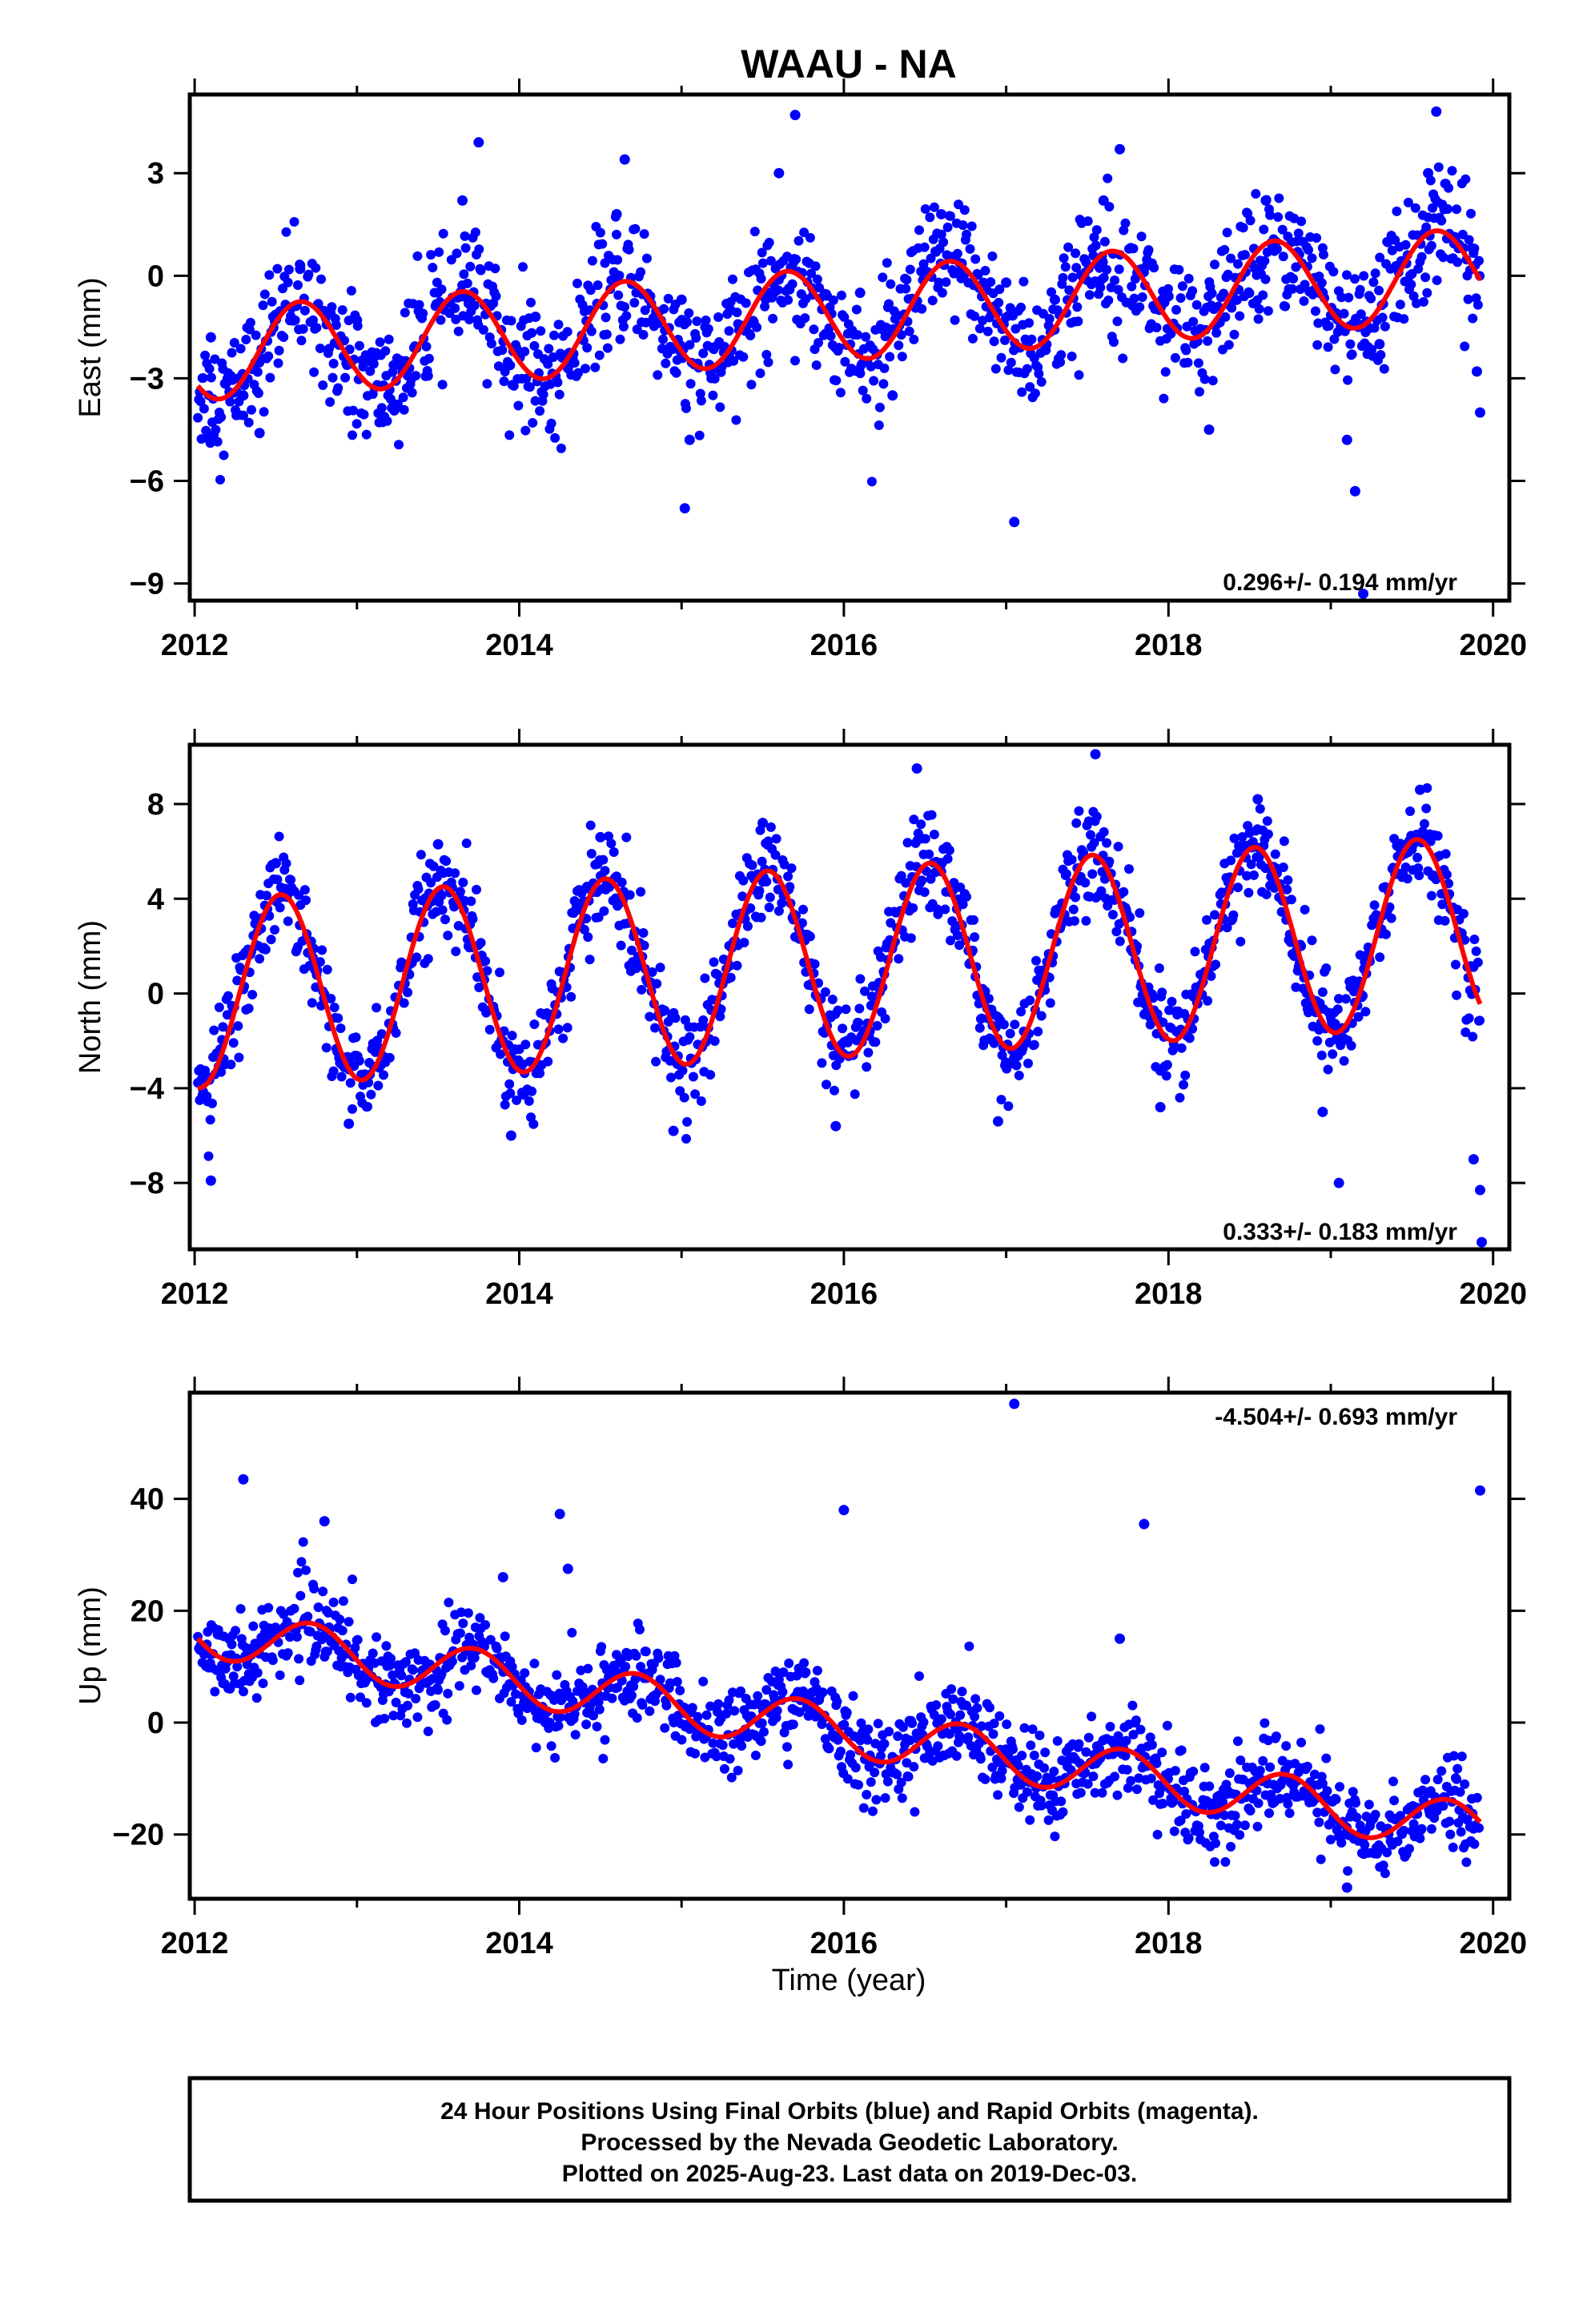  Describe the element at coordinates (844, 1943) in the screenshot. I see `x-tick-label: 2016` at that location.